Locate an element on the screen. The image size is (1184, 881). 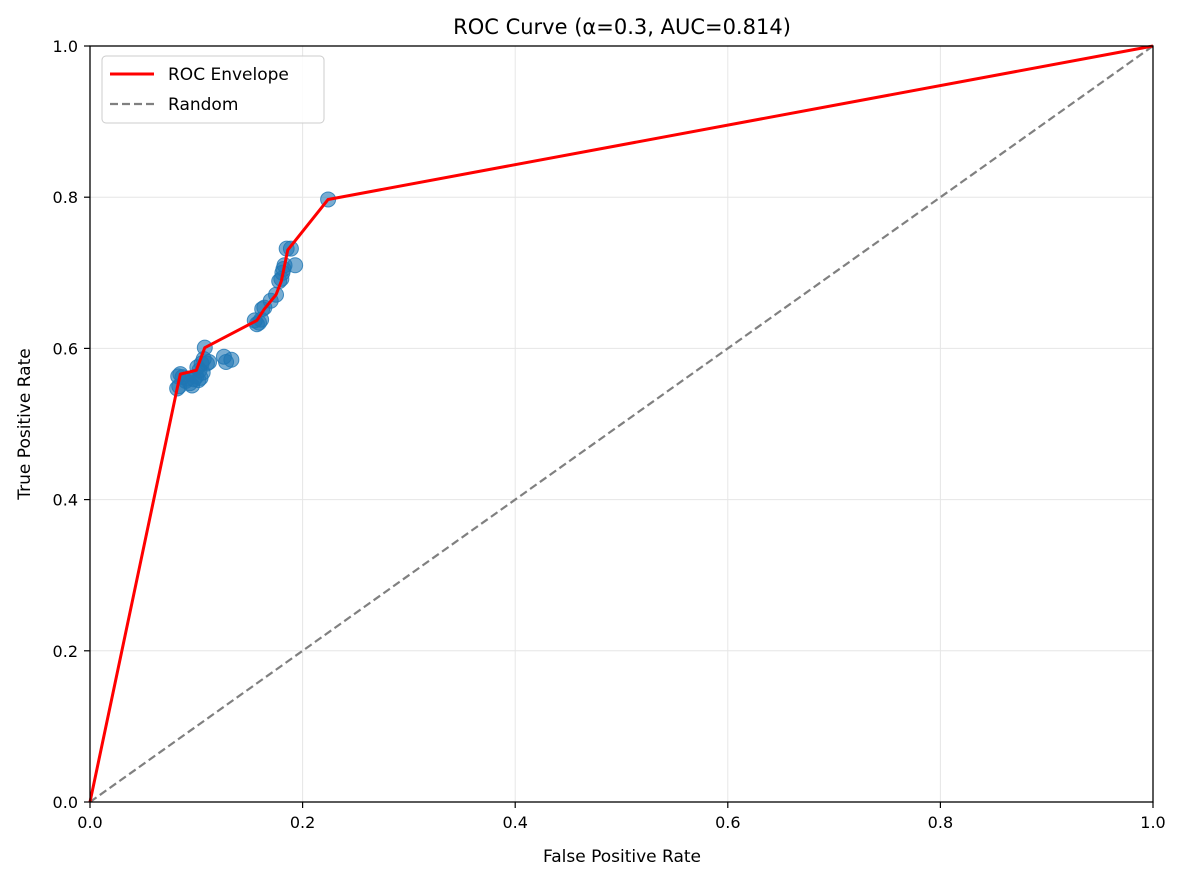
x-tick-label: 0.6 is located at coordinates (727, 822).